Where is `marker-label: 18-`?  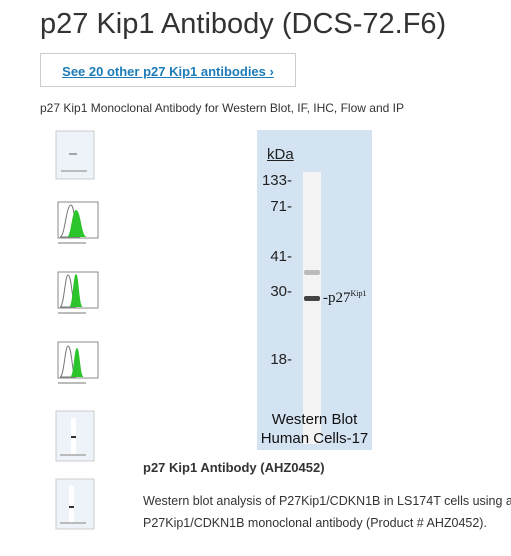 marker-label: 18- is located at coordinates (281, 359).